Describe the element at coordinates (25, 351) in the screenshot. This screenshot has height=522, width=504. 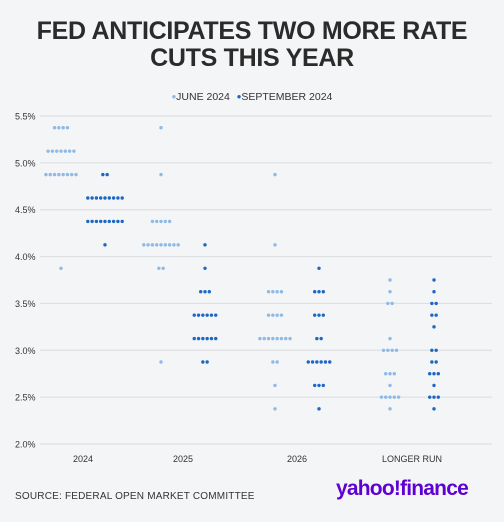
I see `y-tick-label: 3.0%` at that location.